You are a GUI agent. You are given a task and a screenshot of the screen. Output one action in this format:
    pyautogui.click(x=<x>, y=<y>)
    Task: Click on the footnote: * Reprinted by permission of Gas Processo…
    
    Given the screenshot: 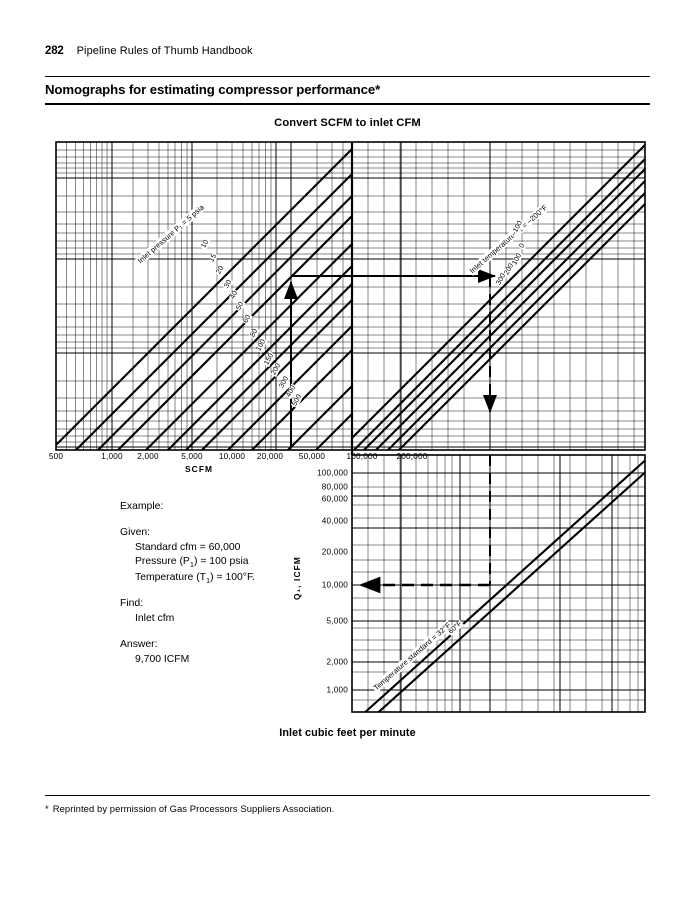 What is the action you would take?
    pyautogui.click(x=189, y=808)
    